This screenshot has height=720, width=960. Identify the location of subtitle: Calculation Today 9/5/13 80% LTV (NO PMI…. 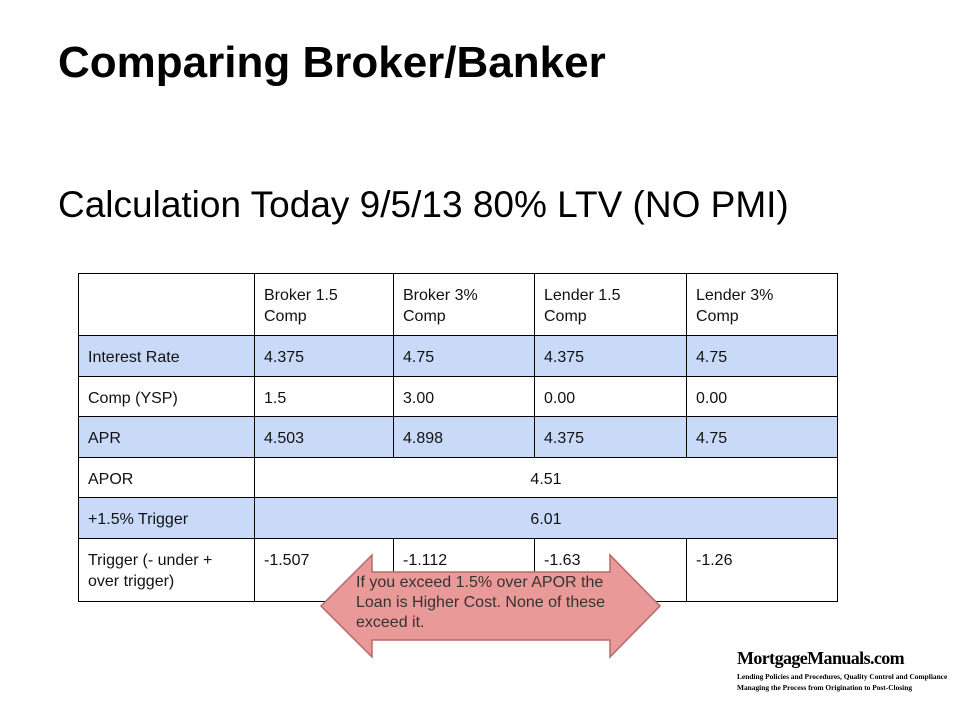
(423, 204).